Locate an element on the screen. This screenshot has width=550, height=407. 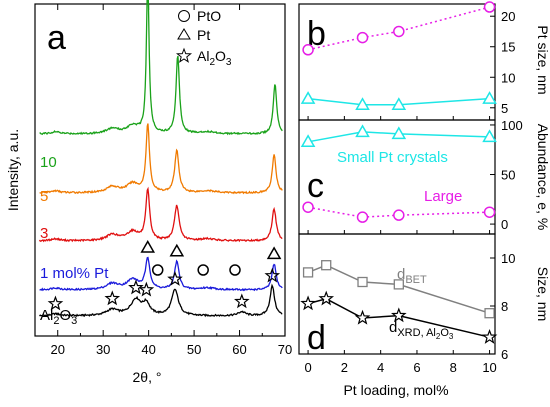
panel-b-ytick-label: 20 is located at coordinates (508, 16).